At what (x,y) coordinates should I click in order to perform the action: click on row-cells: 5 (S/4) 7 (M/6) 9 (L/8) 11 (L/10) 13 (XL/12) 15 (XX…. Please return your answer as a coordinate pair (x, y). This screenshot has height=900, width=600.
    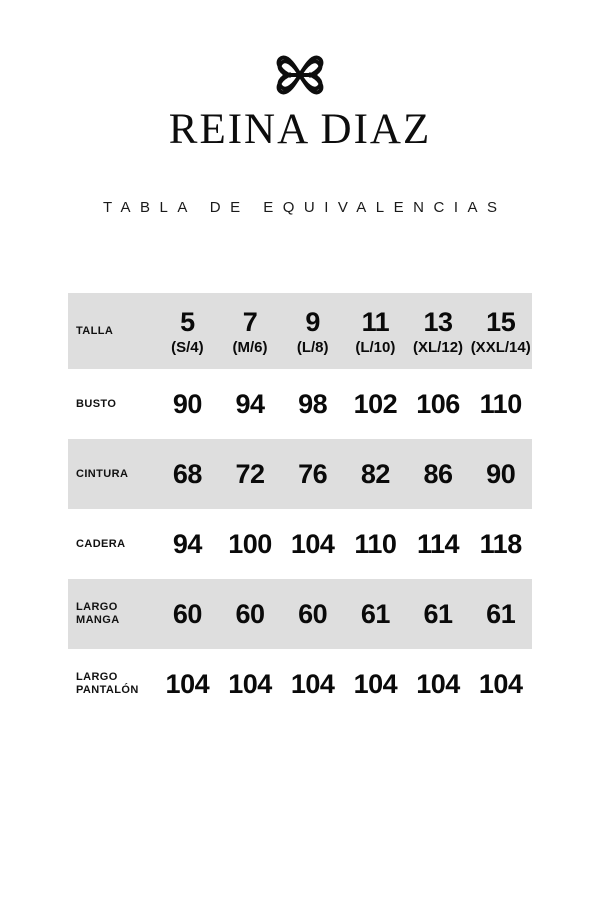
    Looking at the image, I should click on (344, 331).